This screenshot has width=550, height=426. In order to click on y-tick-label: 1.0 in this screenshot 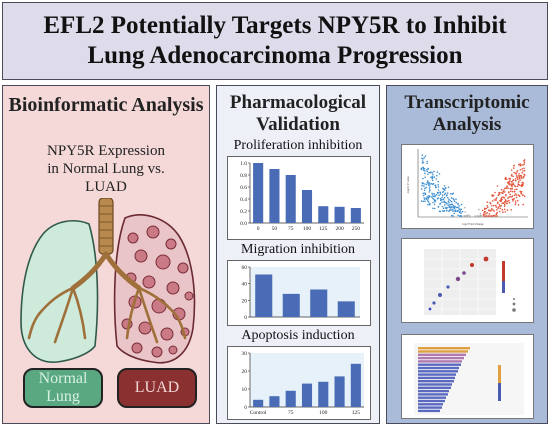, I will do `click(243, 164)`.